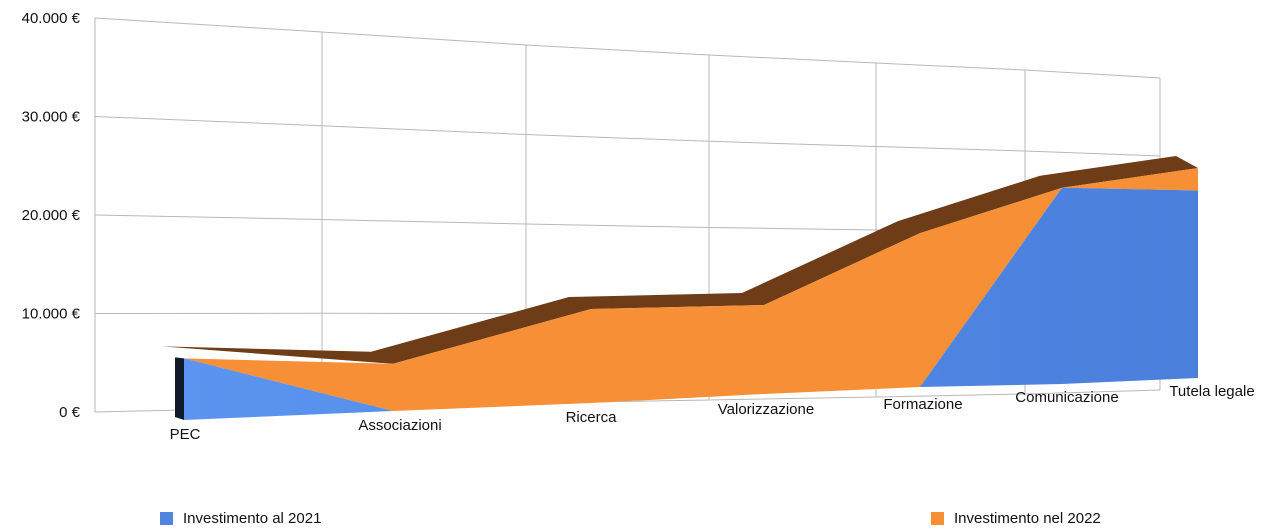 Image resolution: width=1261 pixels, height=531 pixels. I want to click on legend-swatch-2021, so click(166, 518).